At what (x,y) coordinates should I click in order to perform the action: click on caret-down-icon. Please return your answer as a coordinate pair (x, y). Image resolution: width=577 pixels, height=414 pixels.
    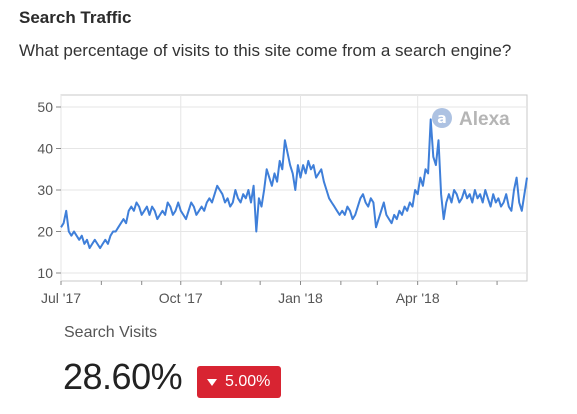
    Looking at the image, I should click on (212, 382).